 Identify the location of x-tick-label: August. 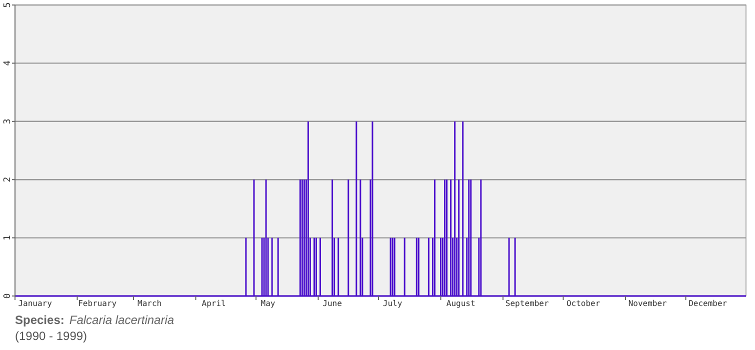
(461, 303).